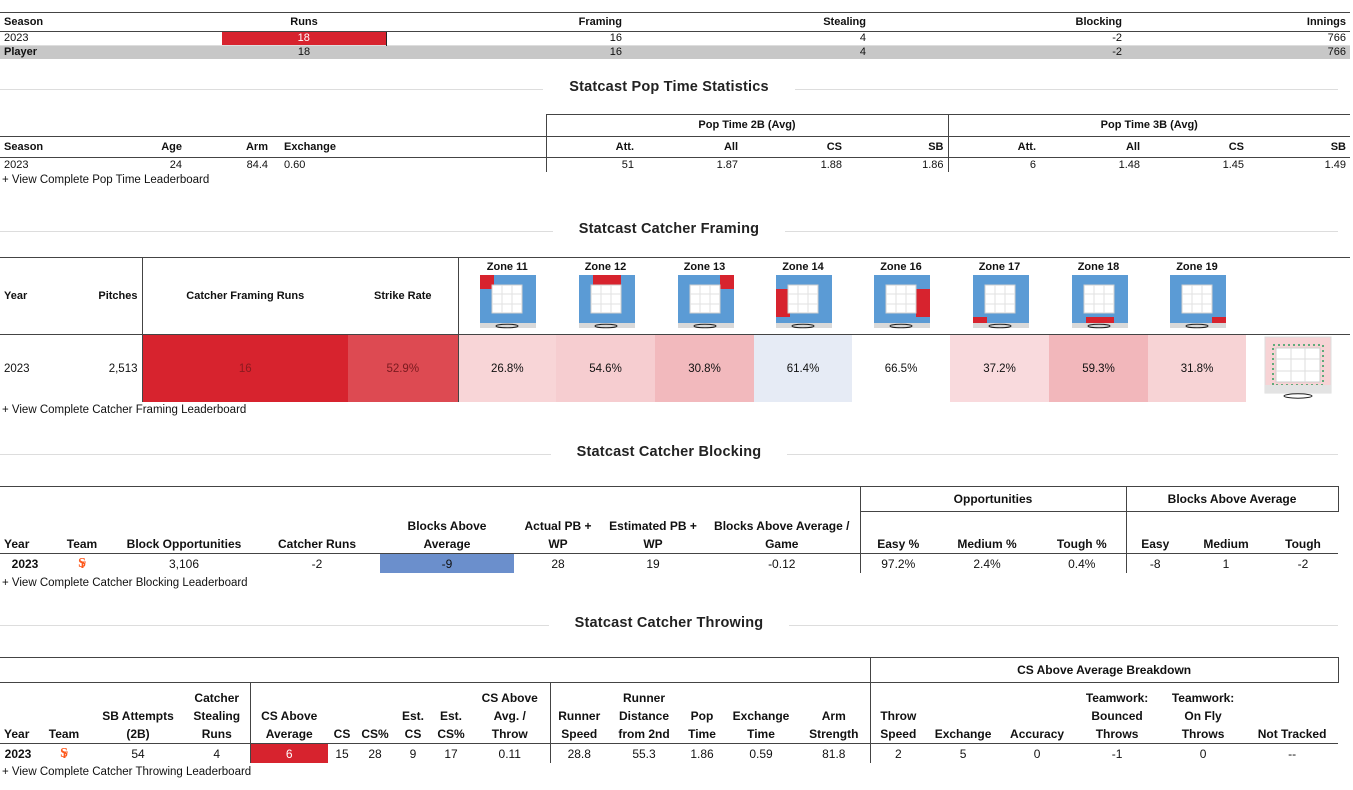 This screenshot has height=790, width=1353. What do you see at coordinates (704, 267) in the screenshot?
I see `zone-label: Zone 13` at bounding box center [704, 267].